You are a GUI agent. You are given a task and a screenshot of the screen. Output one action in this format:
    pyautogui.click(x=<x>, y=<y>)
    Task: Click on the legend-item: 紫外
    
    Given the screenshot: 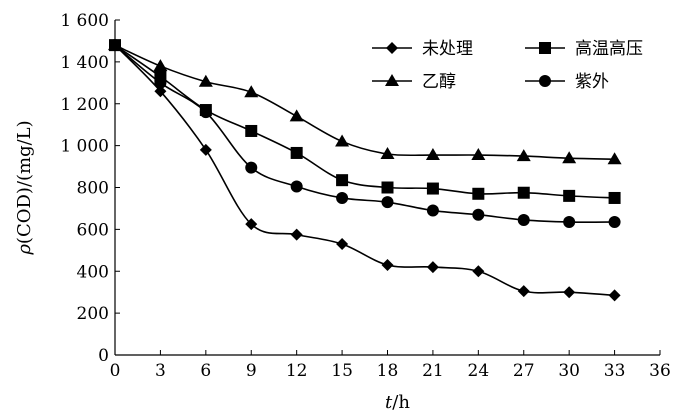 What is the action you would take?
    pyautogui.click(x=567, y=82)
    